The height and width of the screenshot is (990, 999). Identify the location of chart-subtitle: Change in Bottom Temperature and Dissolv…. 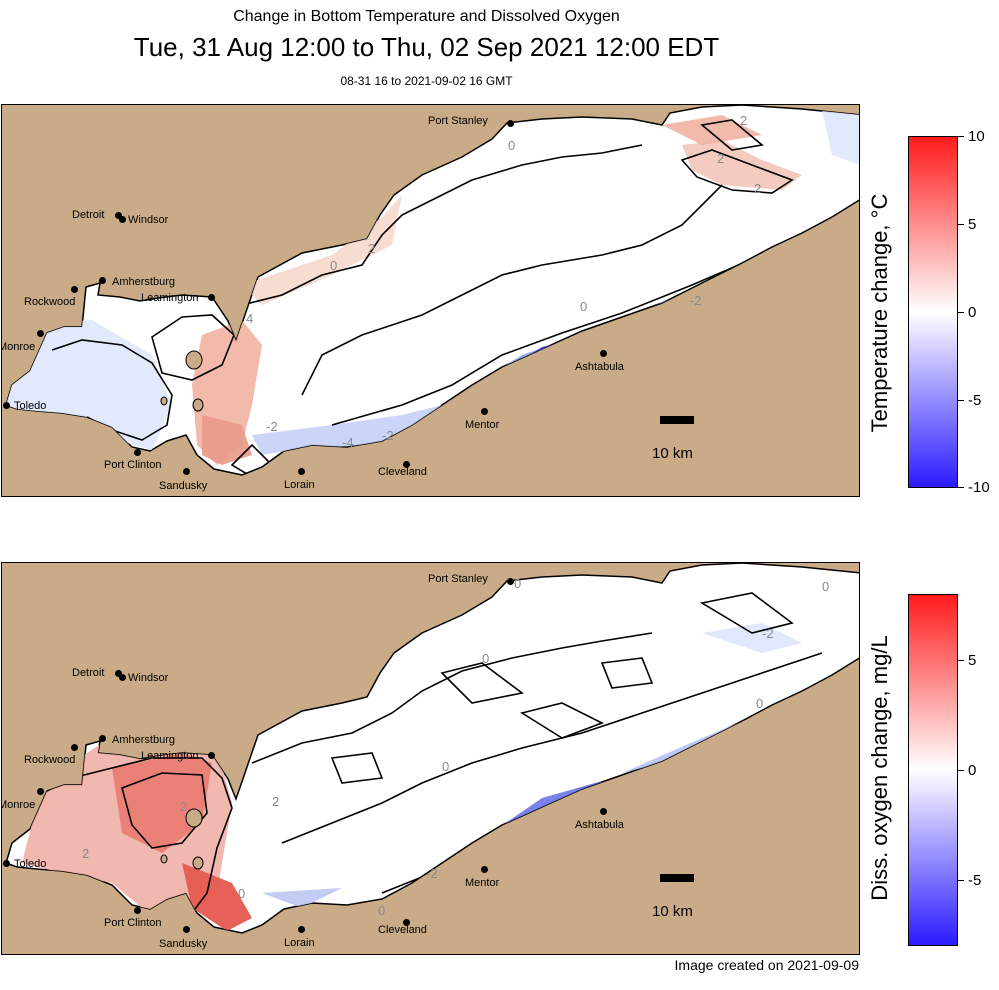
(426, 16).